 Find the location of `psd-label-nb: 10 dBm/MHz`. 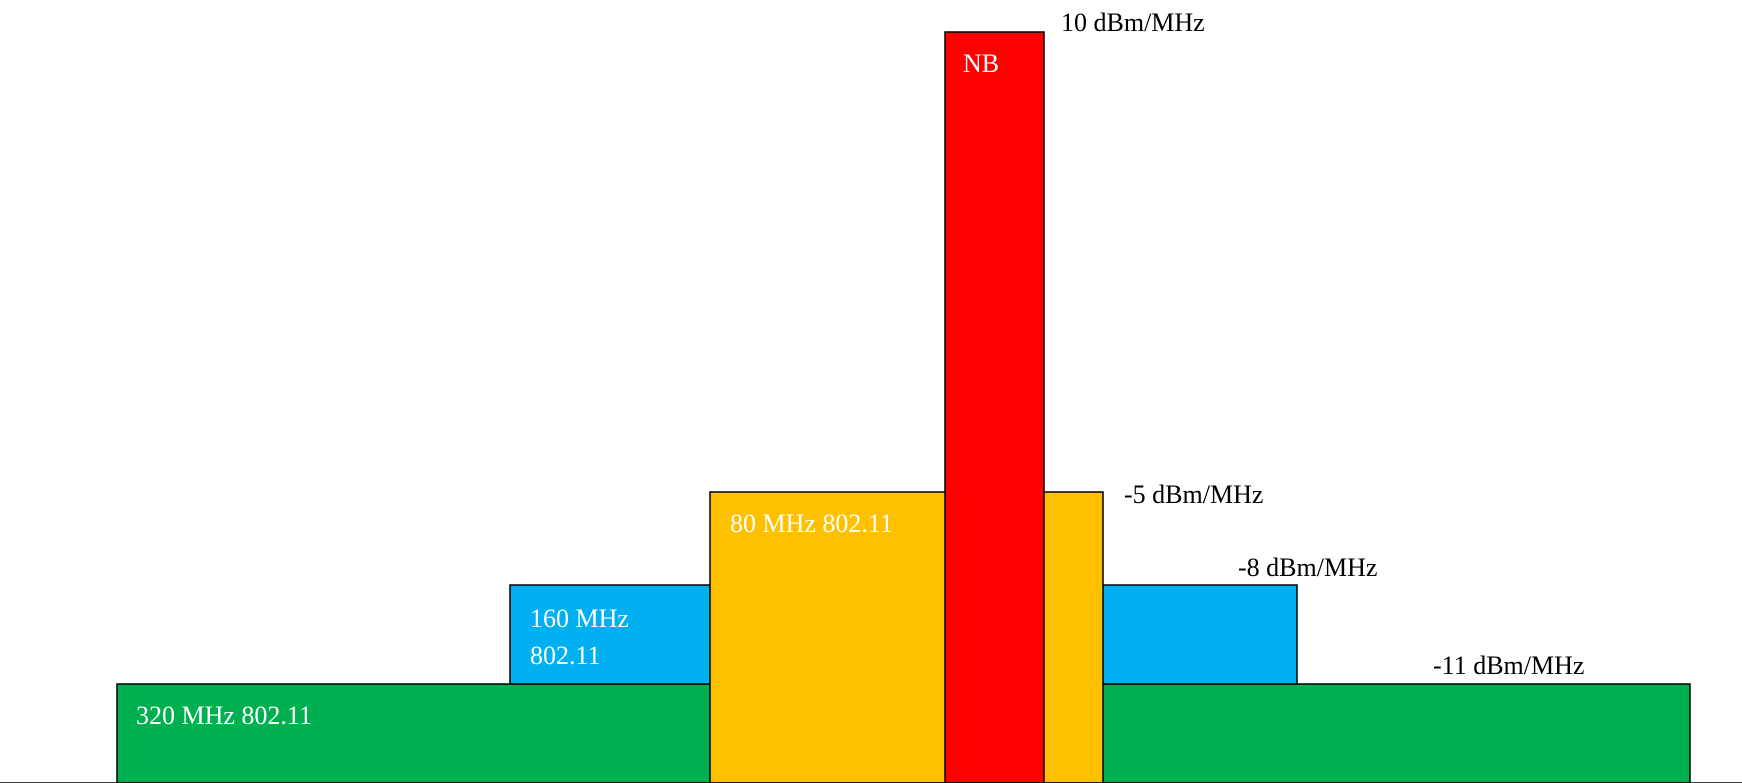

psd-label-nb: 10 dBm/MHz is located at coordinates (1133, 22).